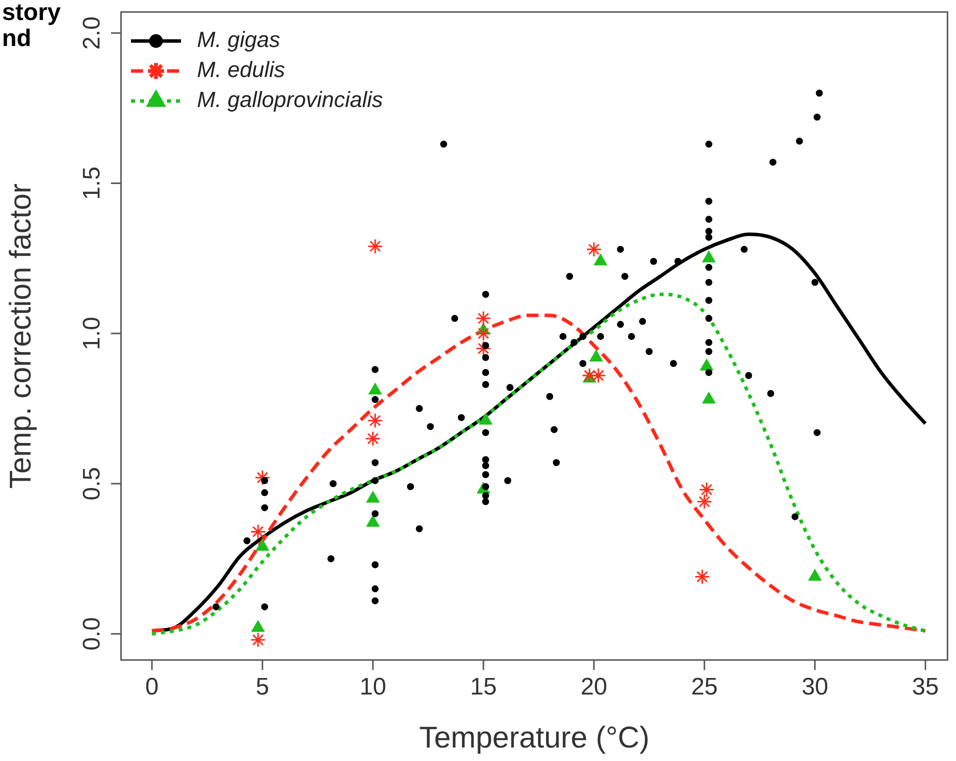 This screenshot has width=956, height=761. I want to click on legend-label: M. galloprovincialis, so click(290, 99).